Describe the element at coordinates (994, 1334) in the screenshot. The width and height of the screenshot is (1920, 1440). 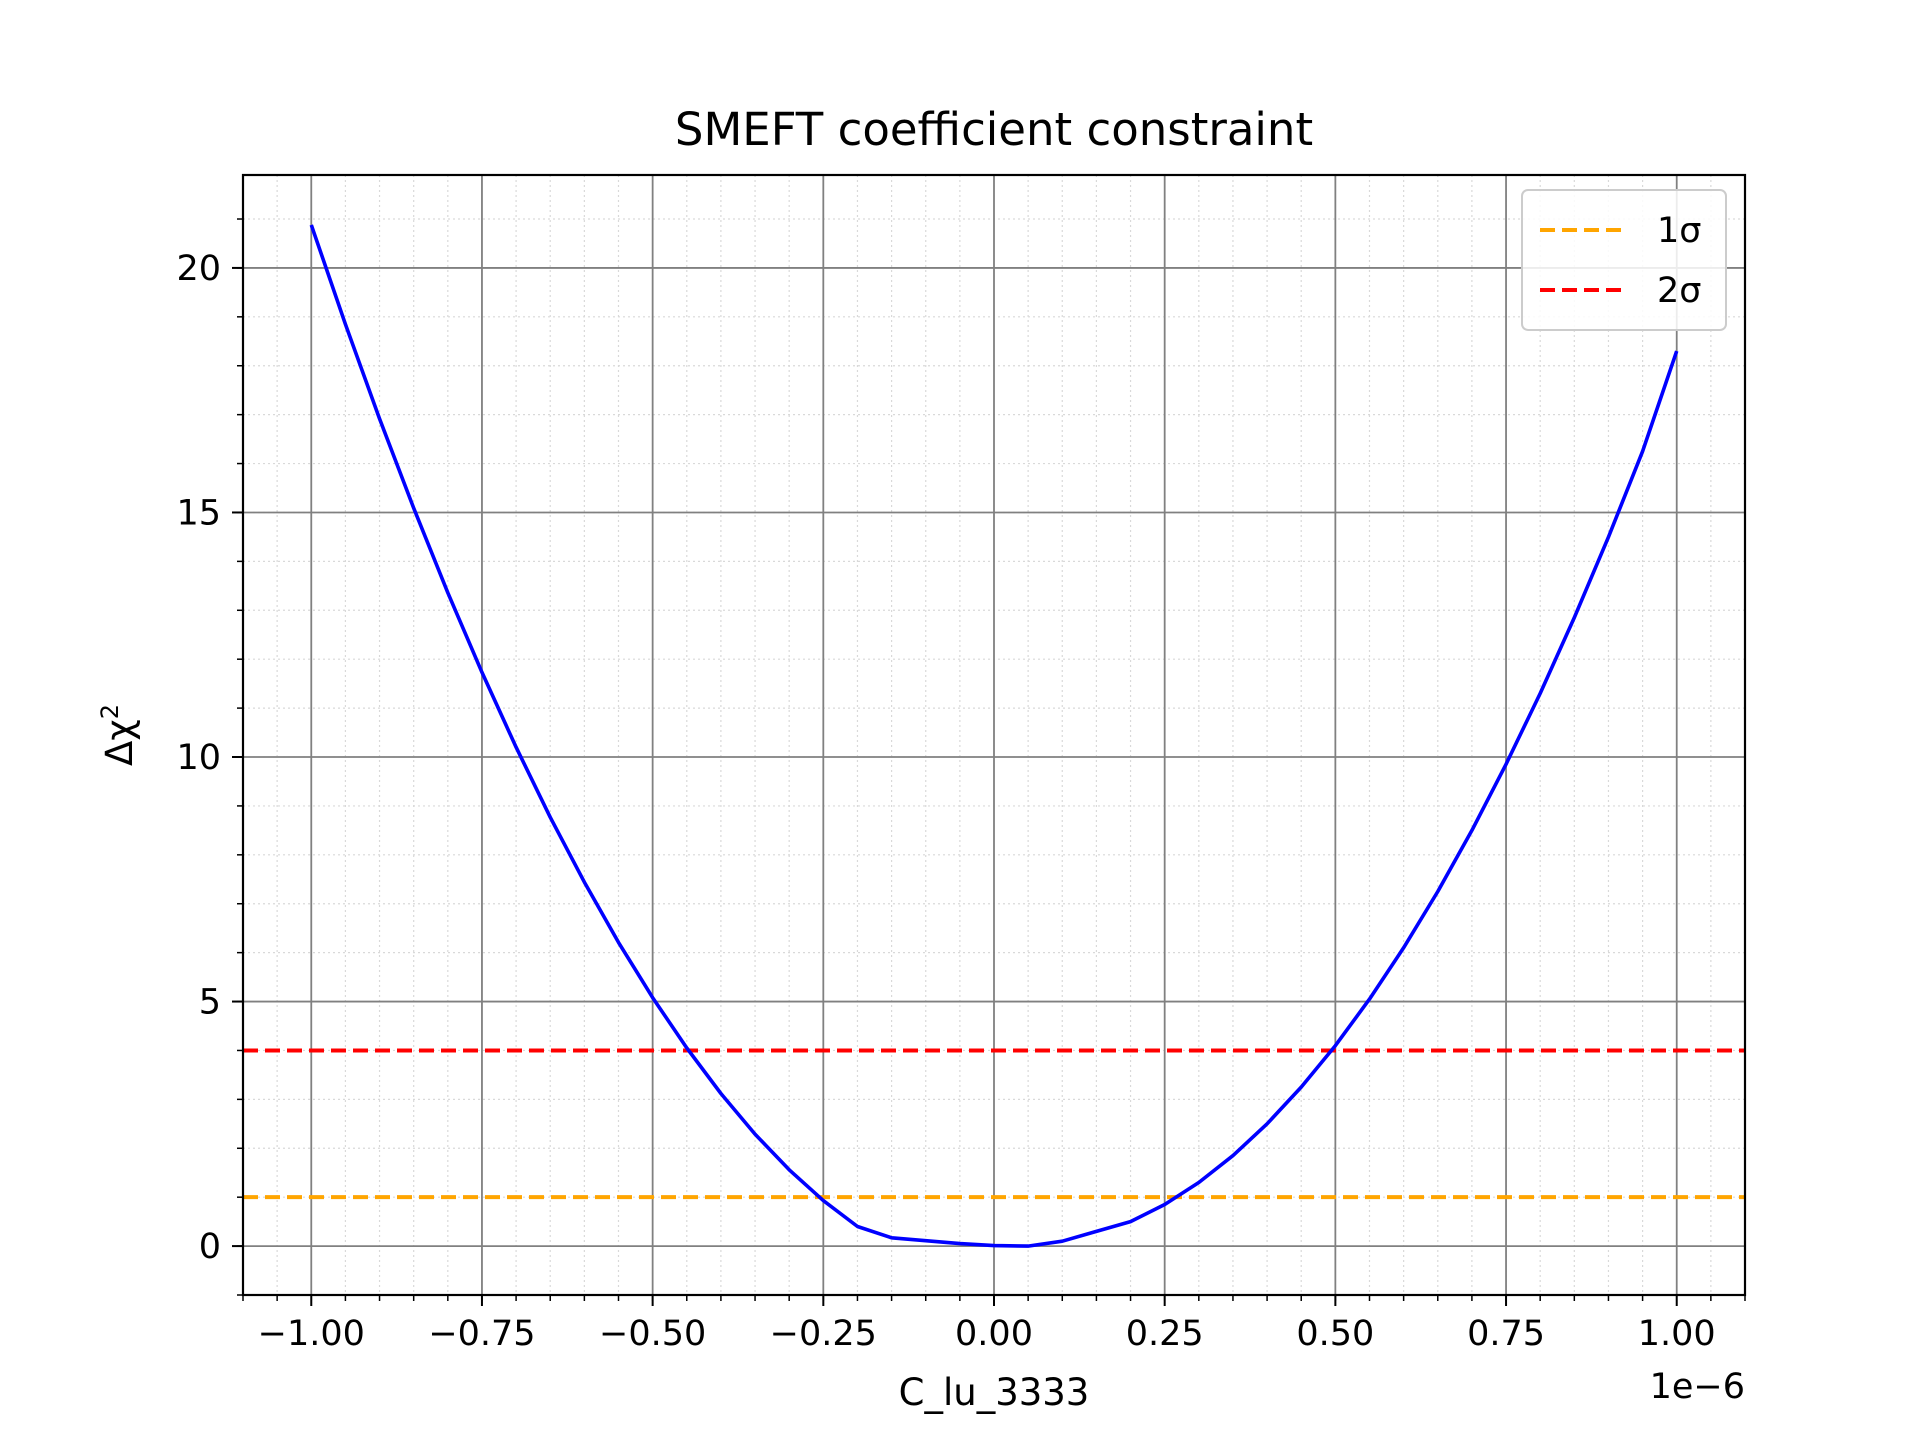
I see `x-tick-label: 0.00` at that location.